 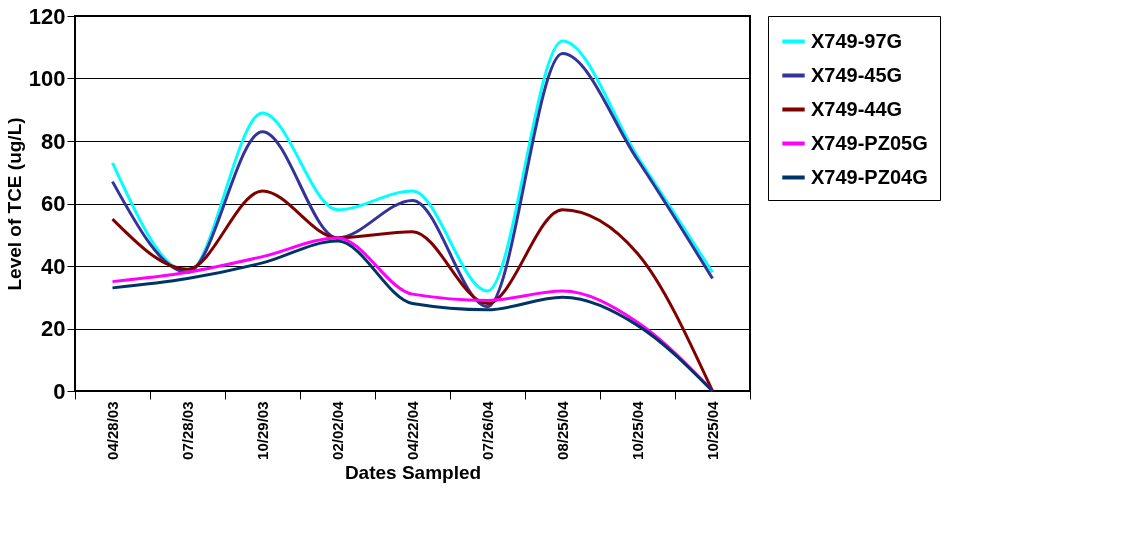 I want to click on legend-label: X749-PZ04G, so click(x=869, y=176).